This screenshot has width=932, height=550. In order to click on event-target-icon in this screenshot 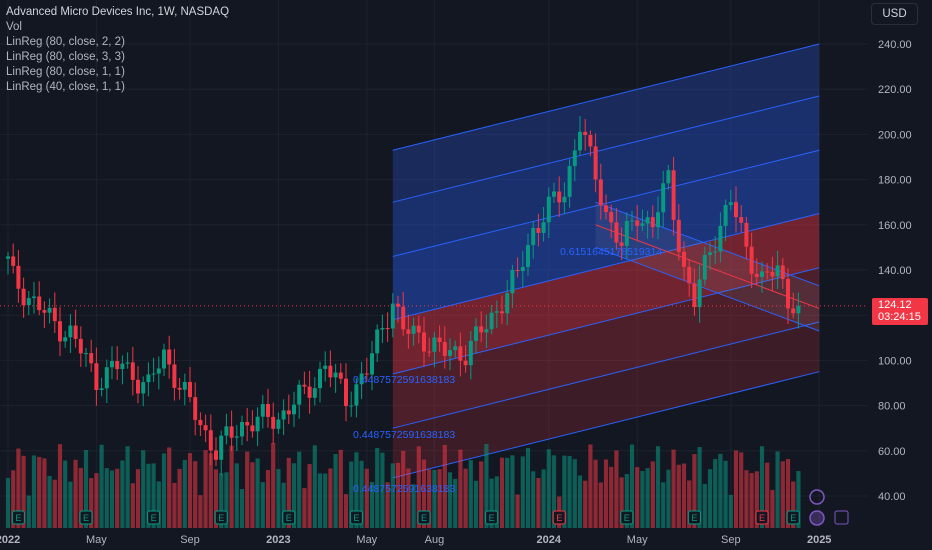, I will do `click(817, 497)`.